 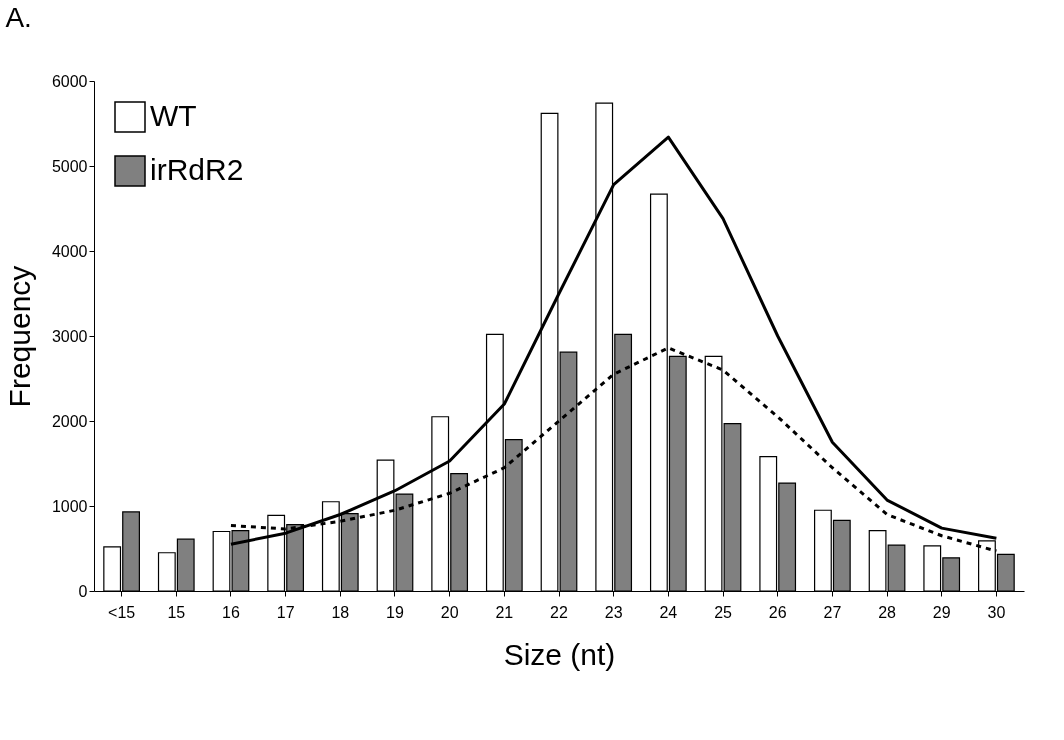 I want to click on x-tick-label: 26, so click(x=777, y=612).